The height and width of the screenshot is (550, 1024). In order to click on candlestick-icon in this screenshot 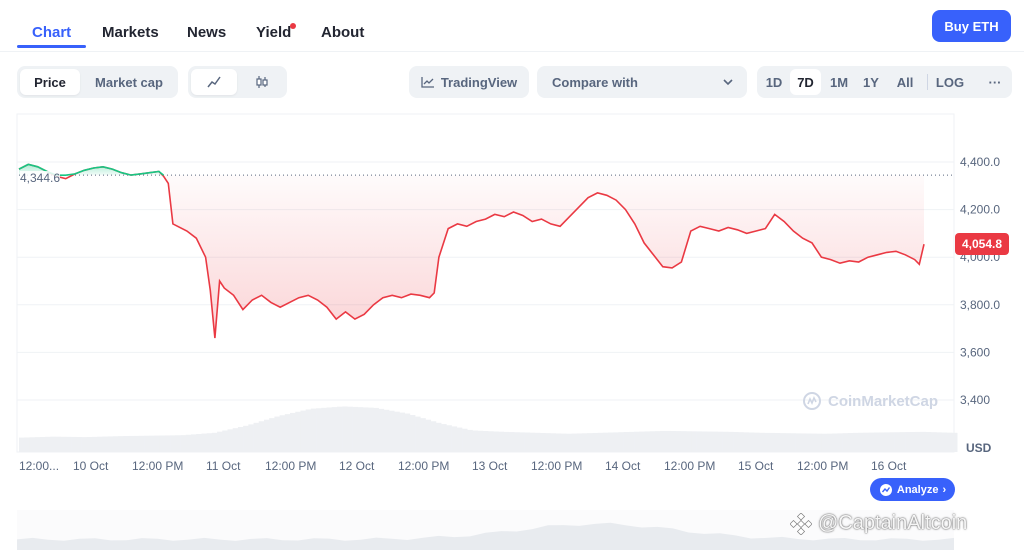, I will do `click(262, 82)`.